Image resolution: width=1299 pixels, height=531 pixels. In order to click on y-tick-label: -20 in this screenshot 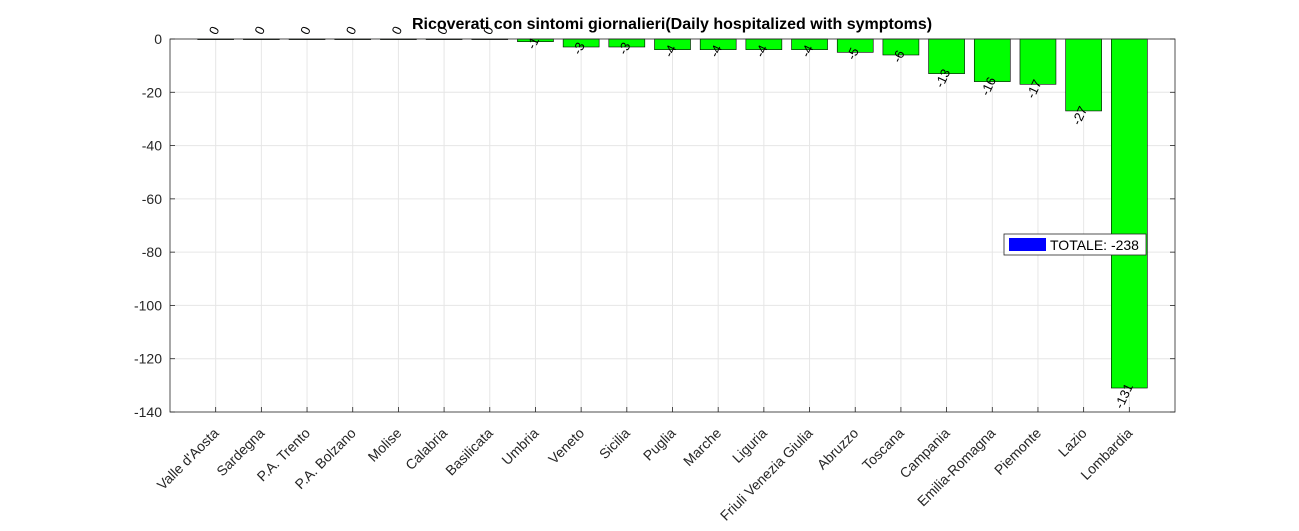, I will do `click(152, 92)`.